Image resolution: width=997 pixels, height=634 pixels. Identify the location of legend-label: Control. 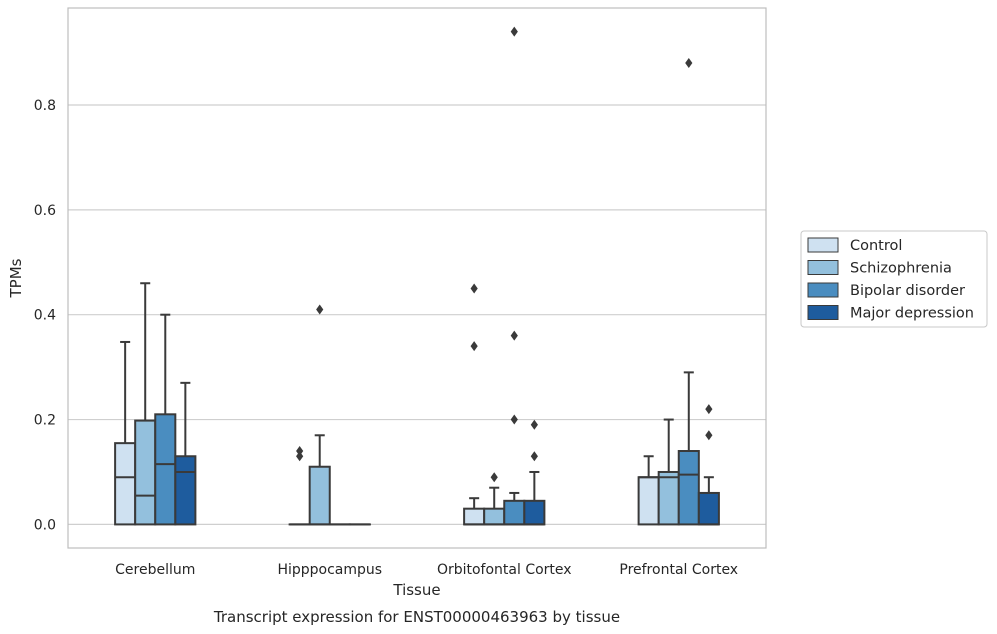
(876, 246).